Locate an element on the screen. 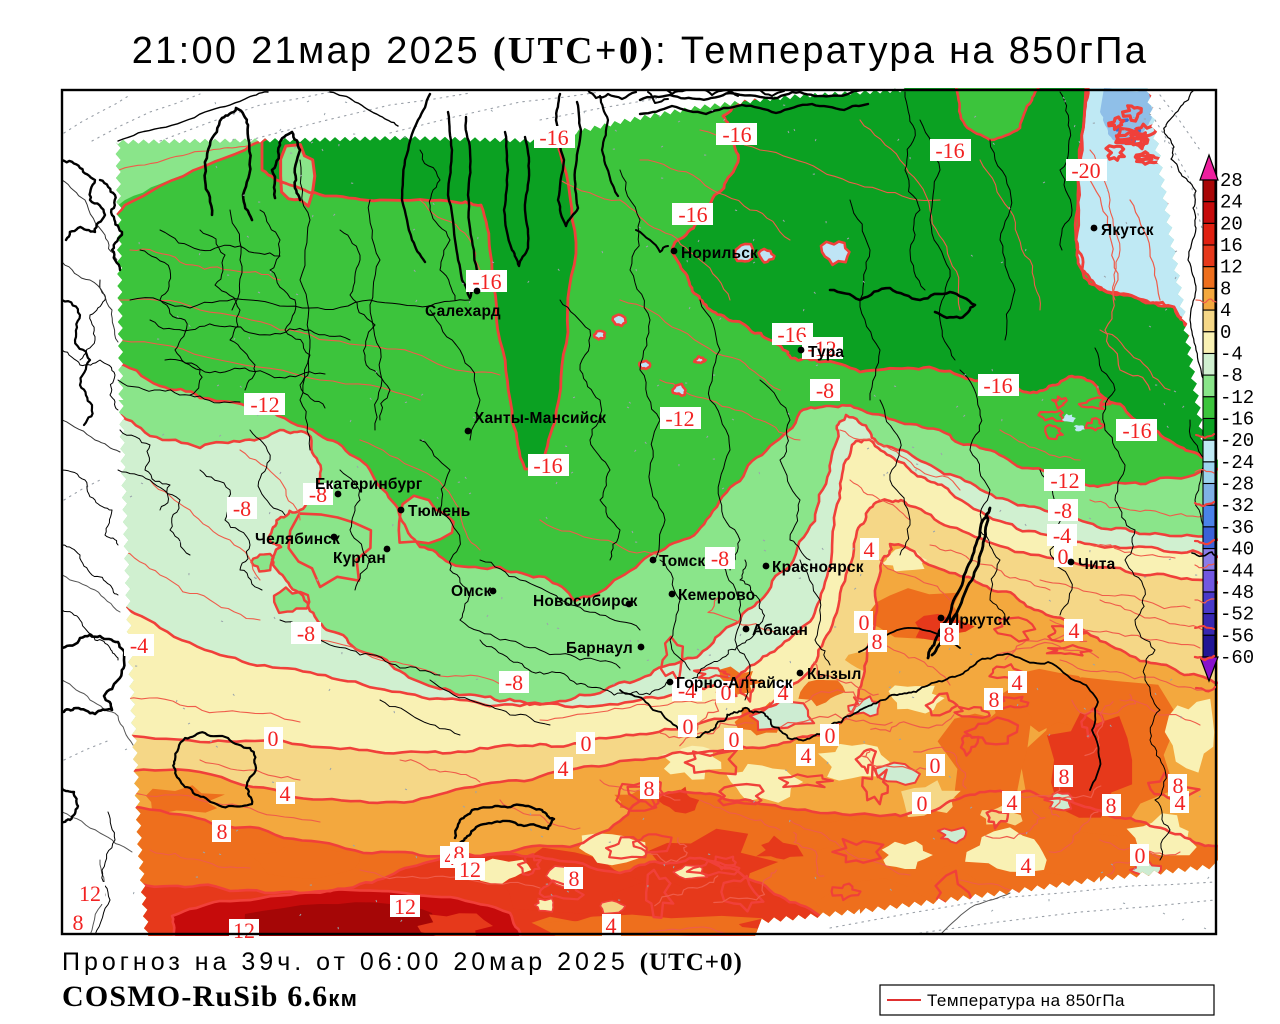  svg-text: -56 is located at coordinates (1237, 636).